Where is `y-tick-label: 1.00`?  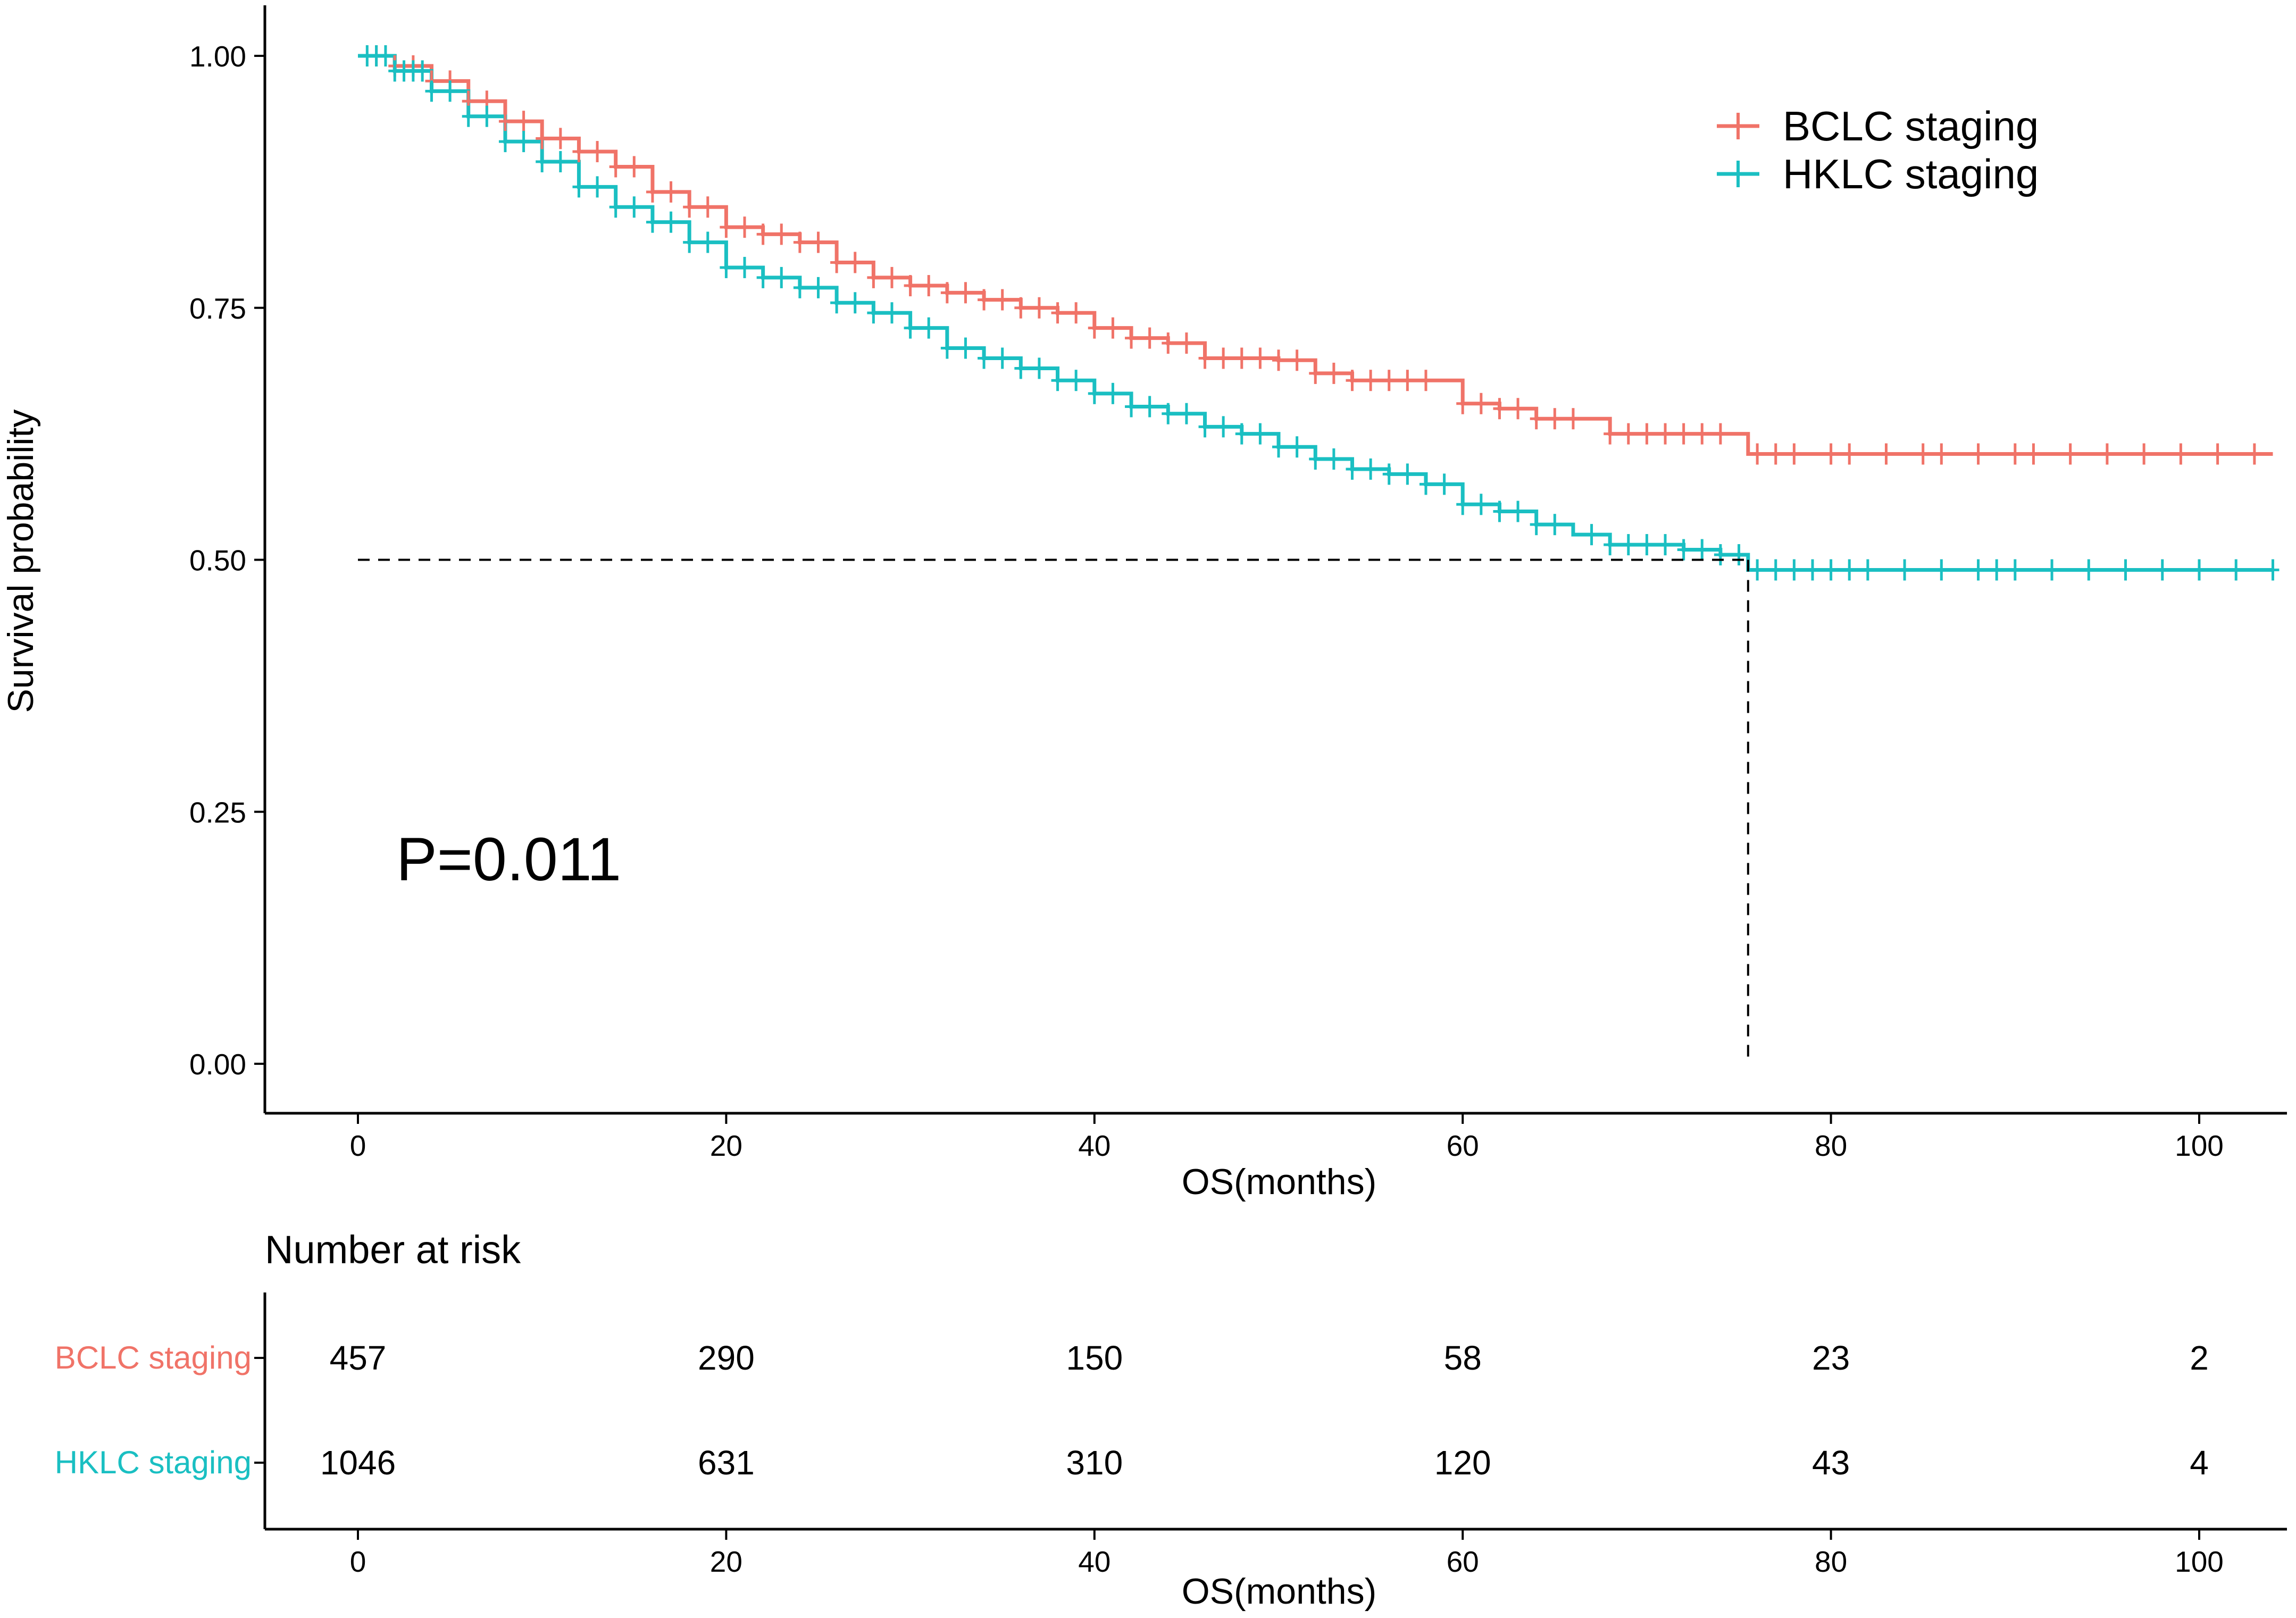 y-tick-label: 1.00 is located at coordinates (218, 56).